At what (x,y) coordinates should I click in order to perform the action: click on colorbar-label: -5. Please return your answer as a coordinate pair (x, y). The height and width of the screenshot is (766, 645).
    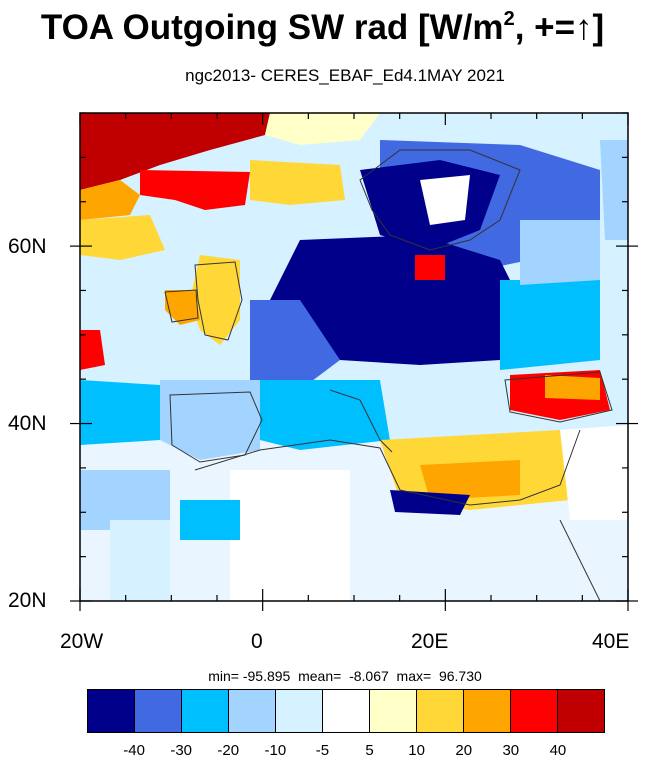
    Looking at the image, I should click on (322, 750).